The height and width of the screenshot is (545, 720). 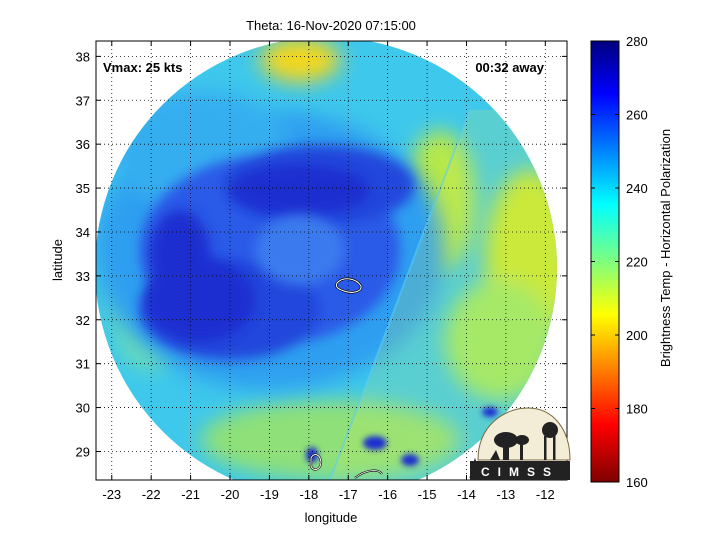 What do you see at coordinates (637, 409) in the screenshot?
I see `colorbar-tick-label: 180` at bounding box center [637, 409].